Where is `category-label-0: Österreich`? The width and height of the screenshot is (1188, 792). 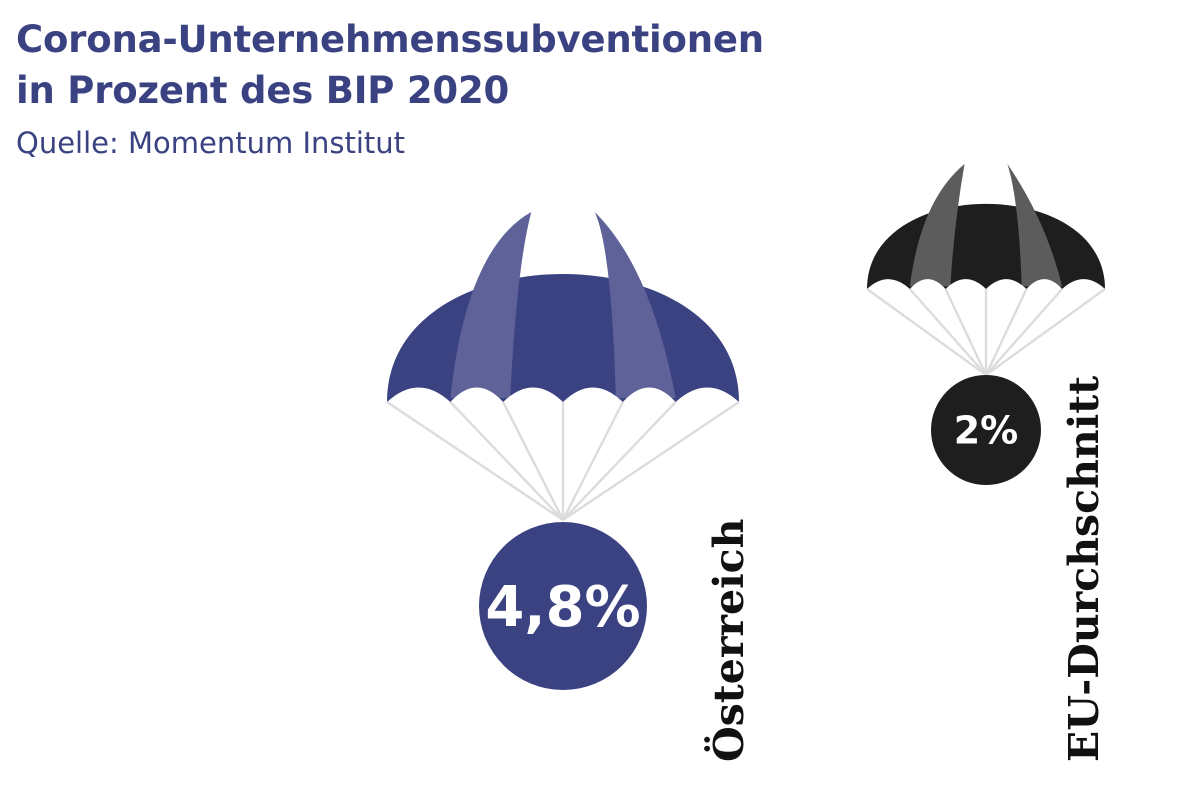 category-label-0: Österreich is located at coordinates (728, 640).